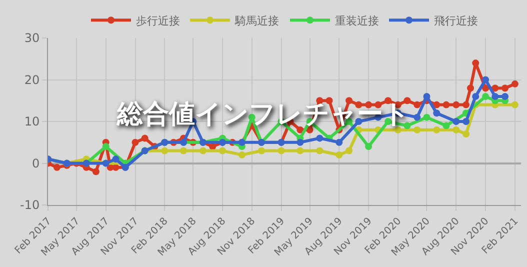 The height and width of the screenshot is (267, 527). I want to click on legend-label: 重装近接, so click(357, 21).